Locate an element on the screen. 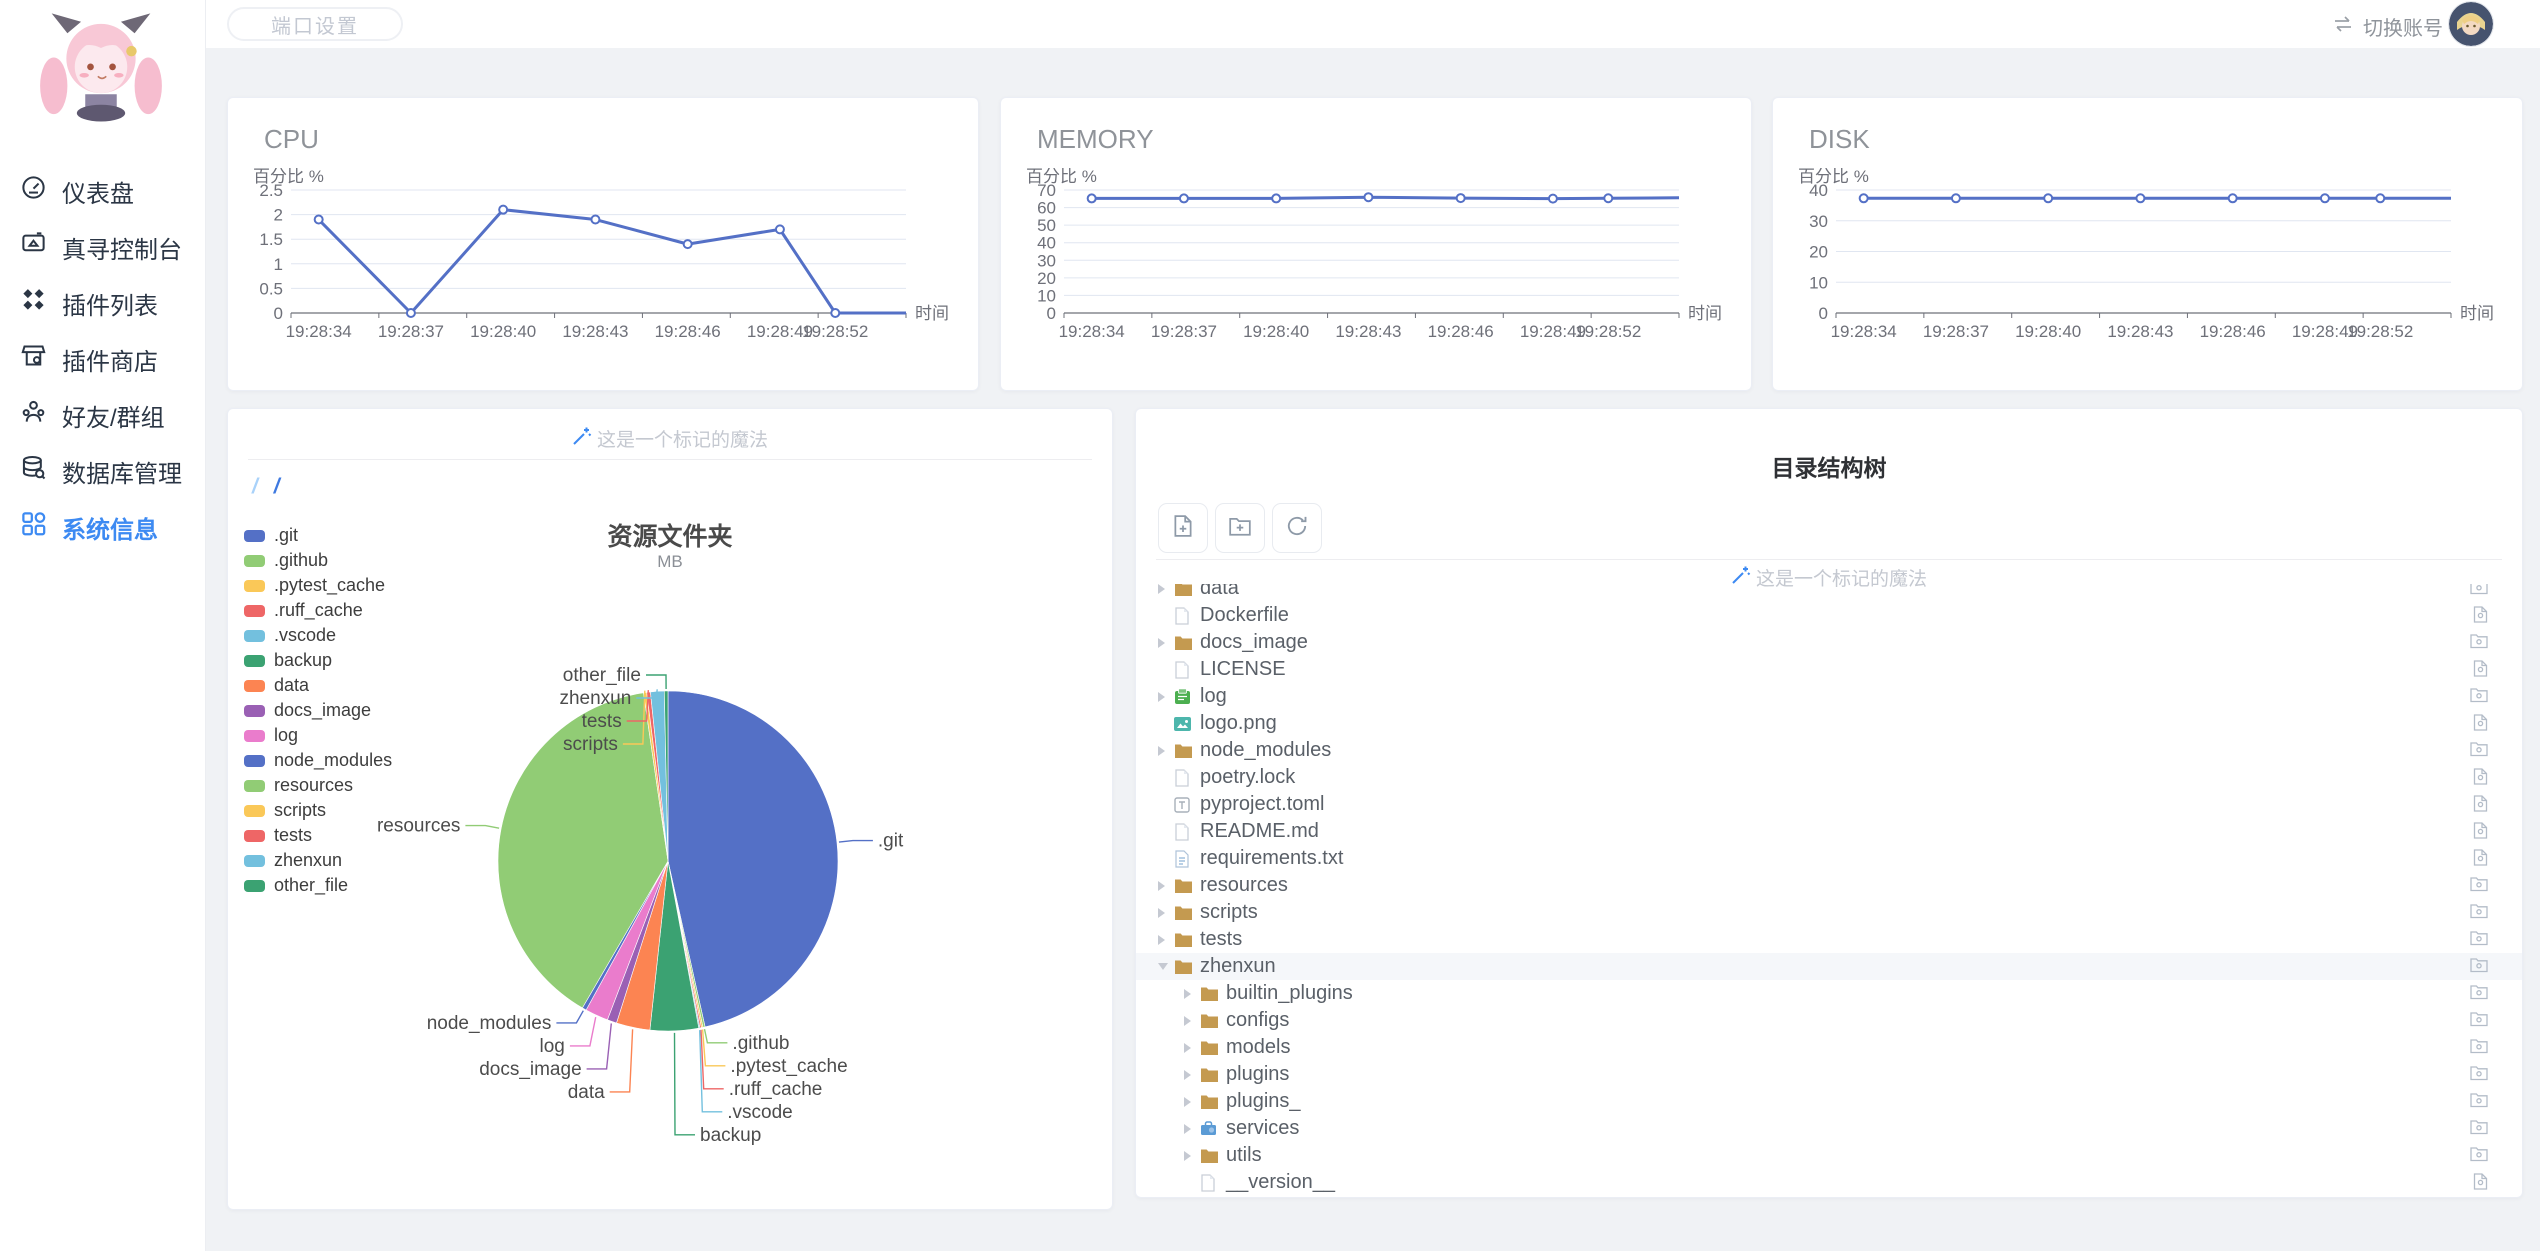  tree-row-requirements.txt: requirements.txt is located at coordinates (1829, 858).